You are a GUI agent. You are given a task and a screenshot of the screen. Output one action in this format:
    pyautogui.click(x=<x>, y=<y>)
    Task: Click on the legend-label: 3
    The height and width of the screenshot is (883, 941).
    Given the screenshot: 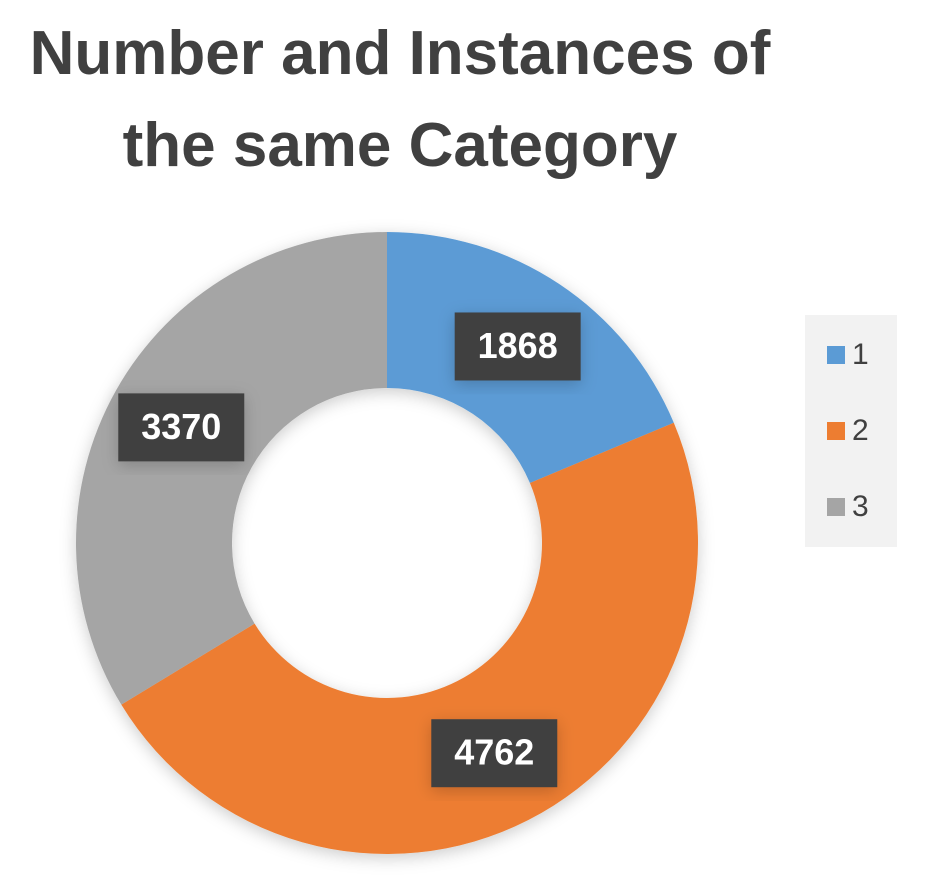 What is the action you would take?
    pyautogui.click(x=860, y=506)
    